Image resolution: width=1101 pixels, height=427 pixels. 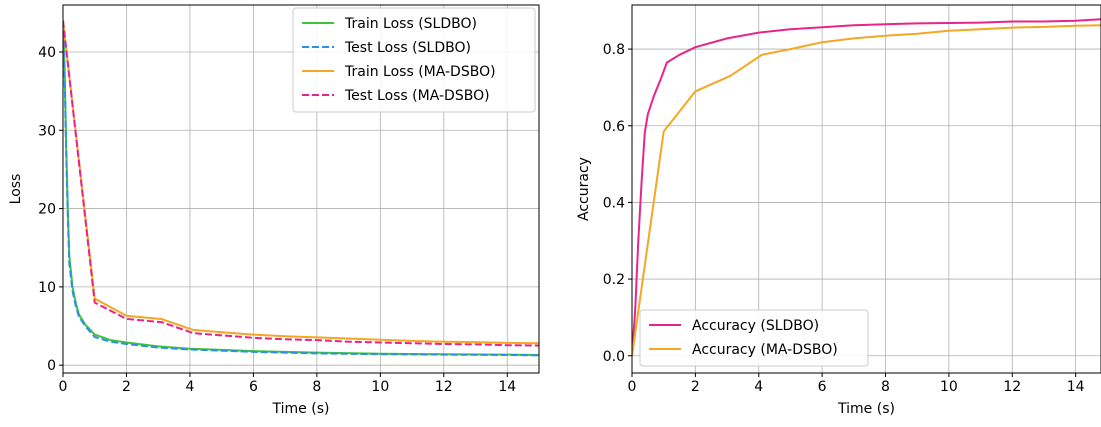 What do you see at coordinates (614, 280) in the screenshot?
I see `y-tick-label: 0.2` at bounding box center [614, 280].